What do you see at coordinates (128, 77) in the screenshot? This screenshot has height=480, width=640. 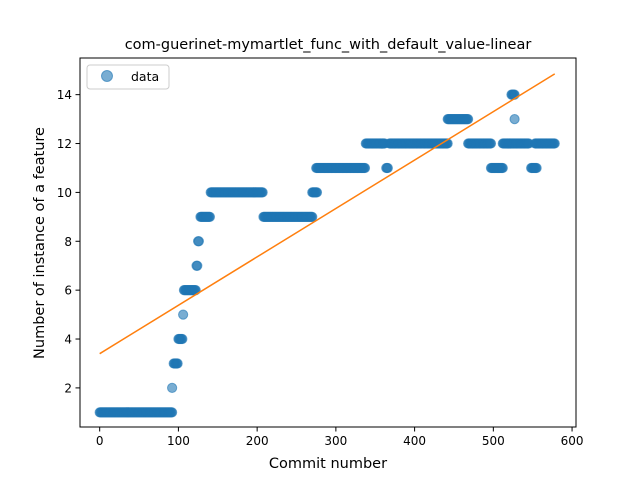 I see `legend: data` at bounding box center [128, 77].